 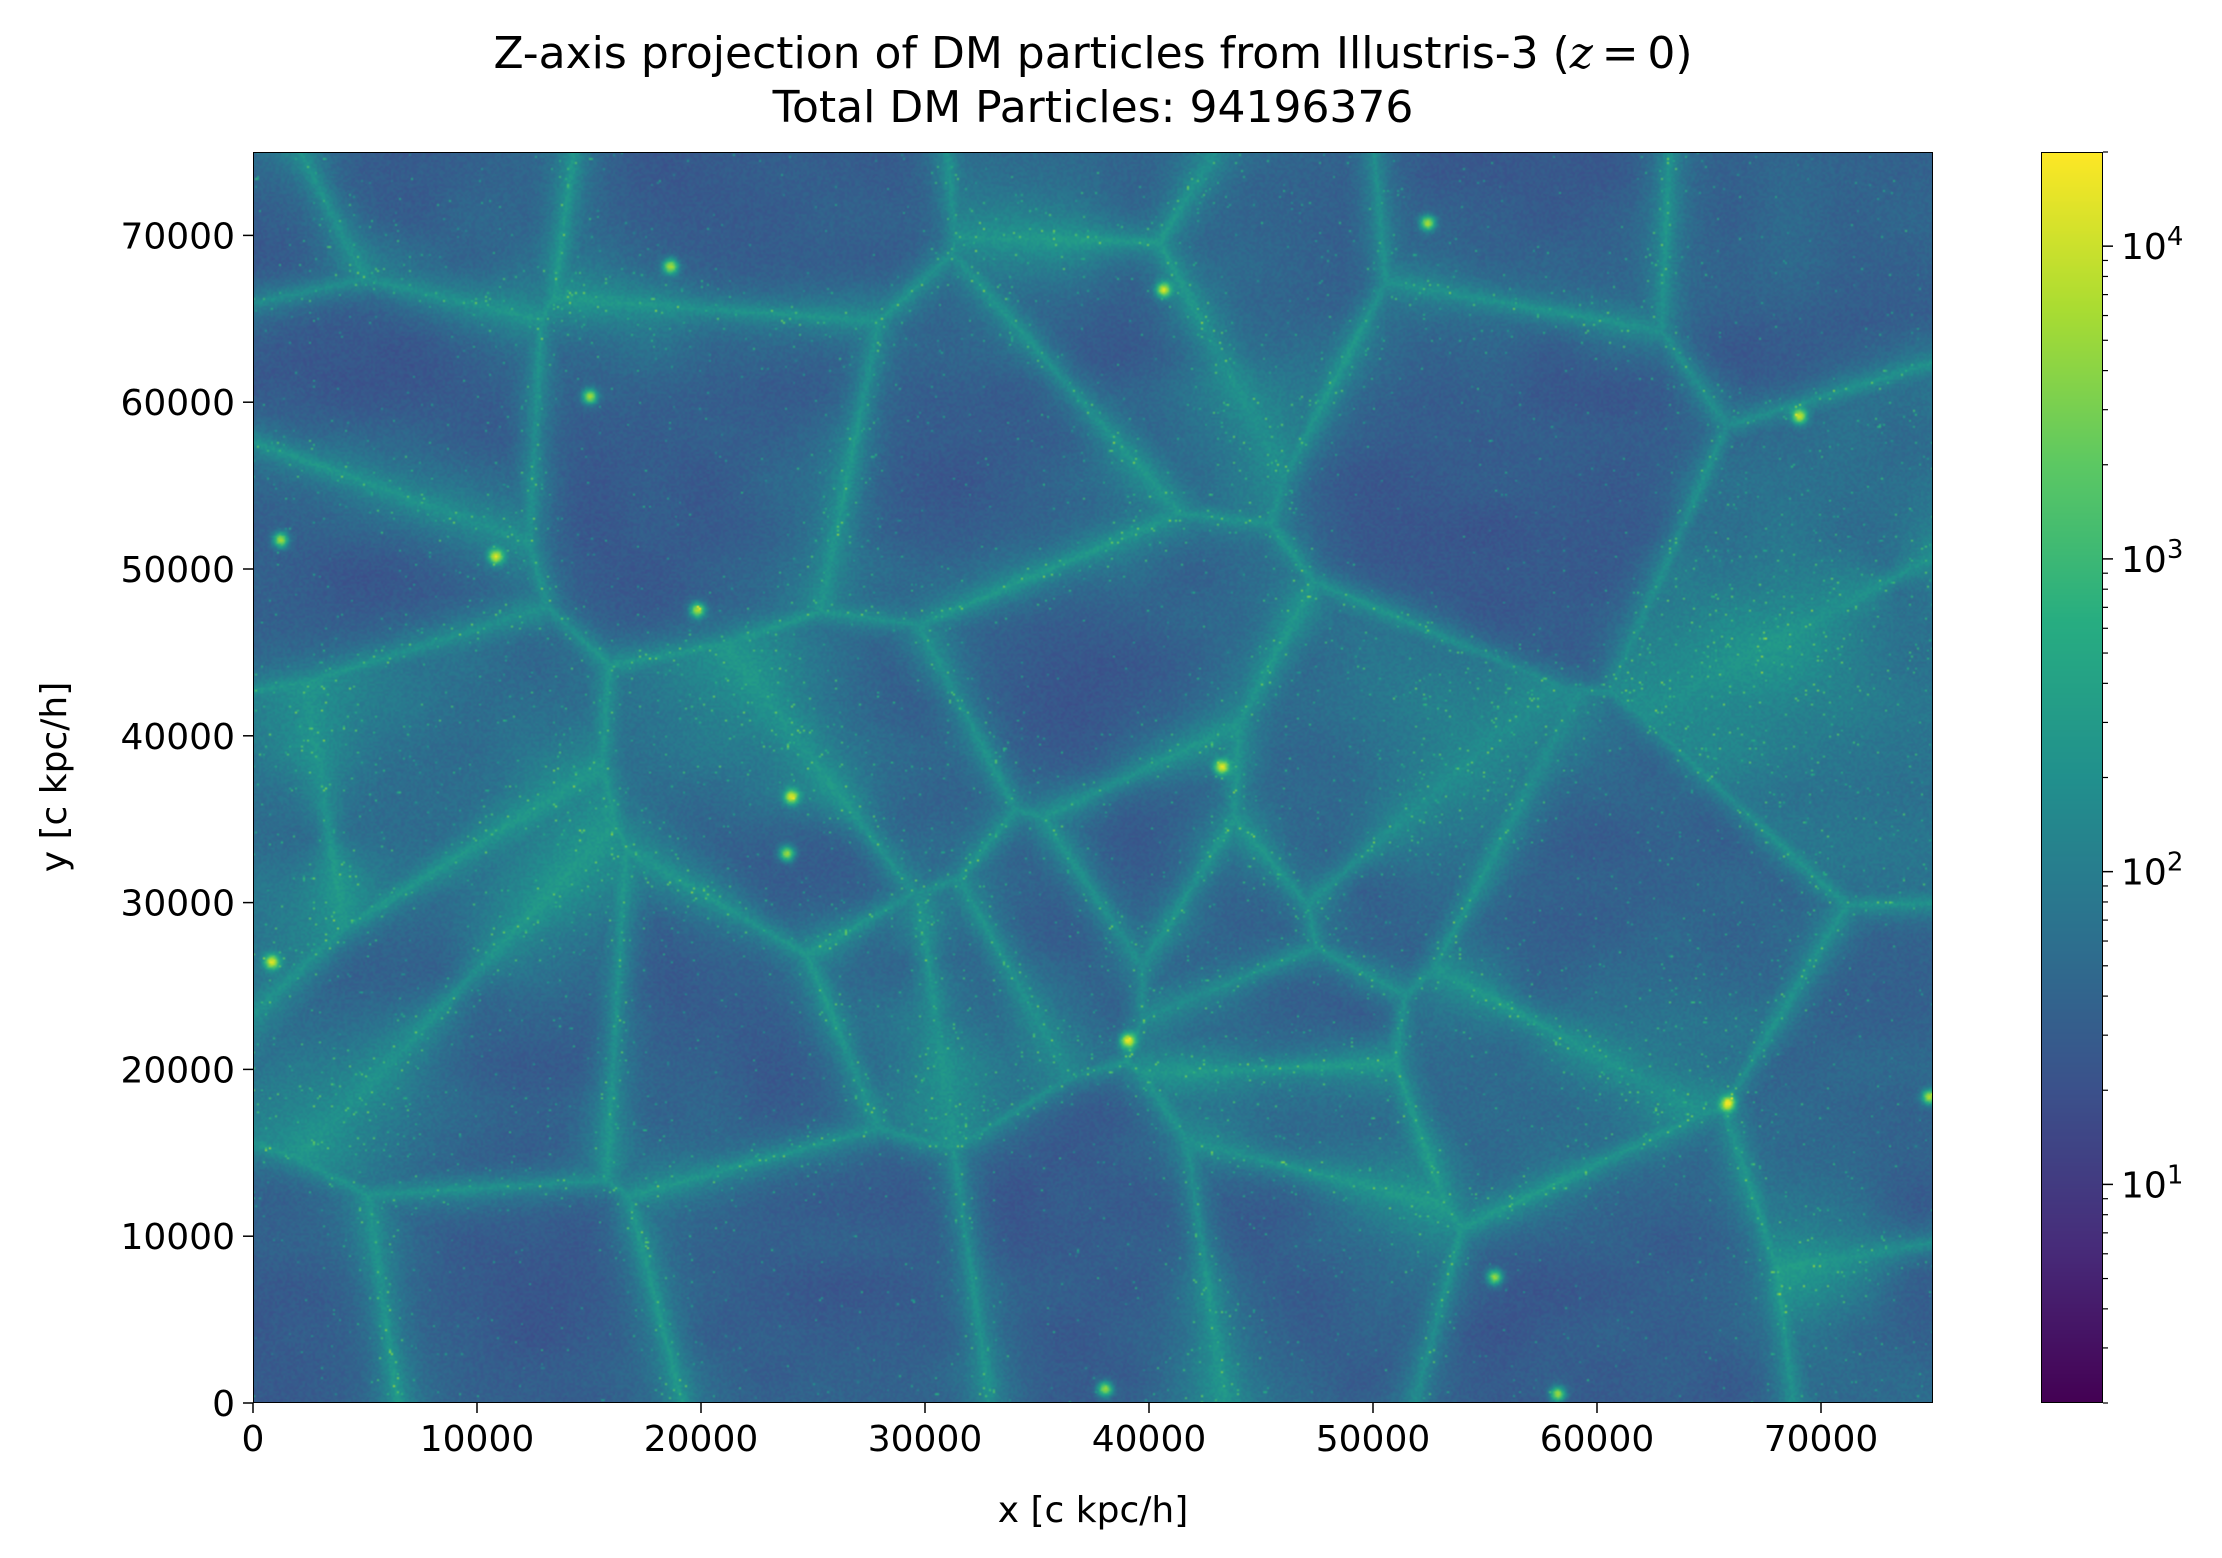 What do you see at coordinates (2152, 245) in the screenshot?
I see `colorbar-tick-label: 10⁴` at bounding box center [2152, 245].